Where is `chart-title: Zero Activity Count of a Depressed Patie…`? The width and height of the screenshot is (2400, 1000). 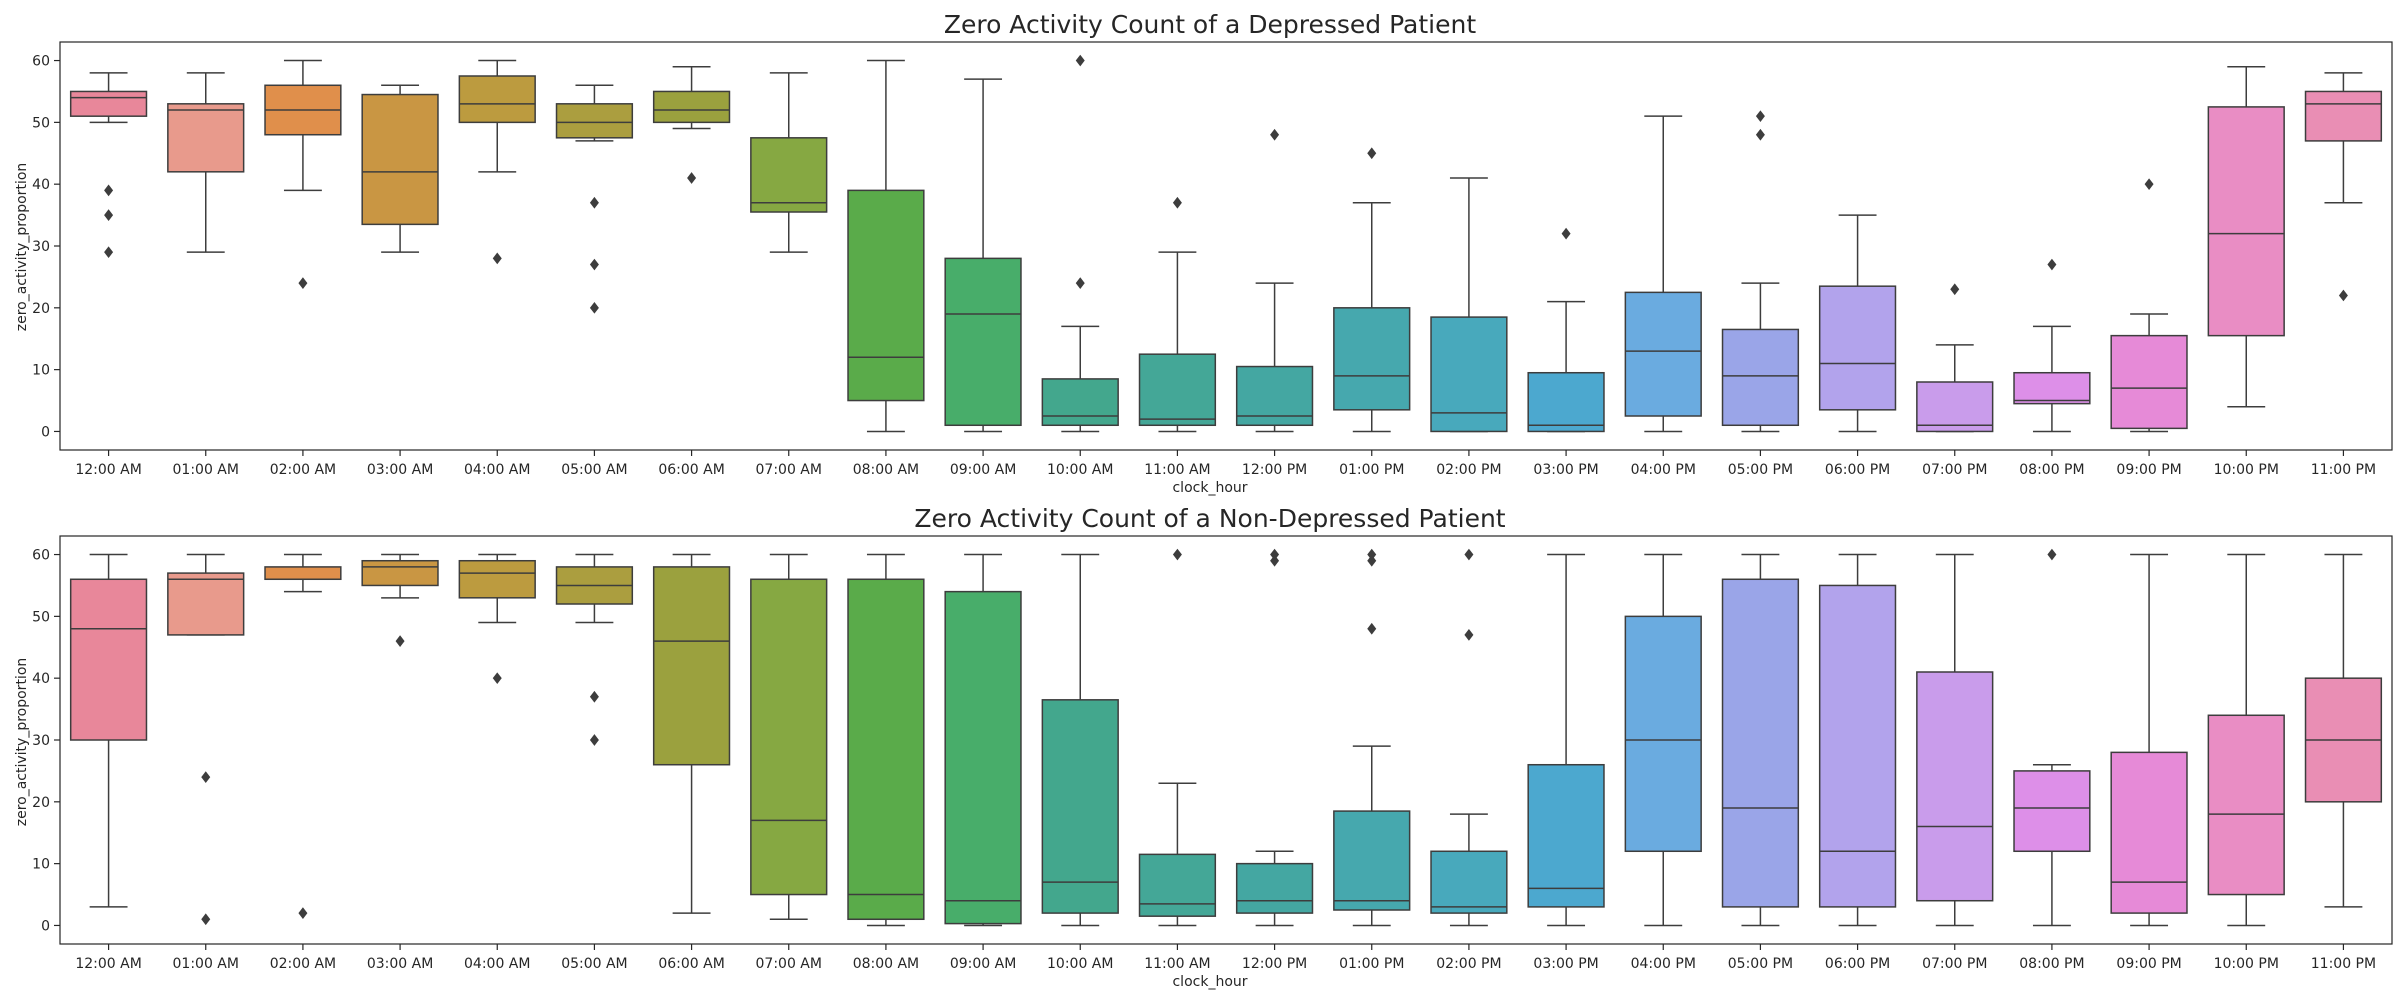
chart-title: Zero Activity Count of a Depressed Patie… is located at coordinates (1210, 24).